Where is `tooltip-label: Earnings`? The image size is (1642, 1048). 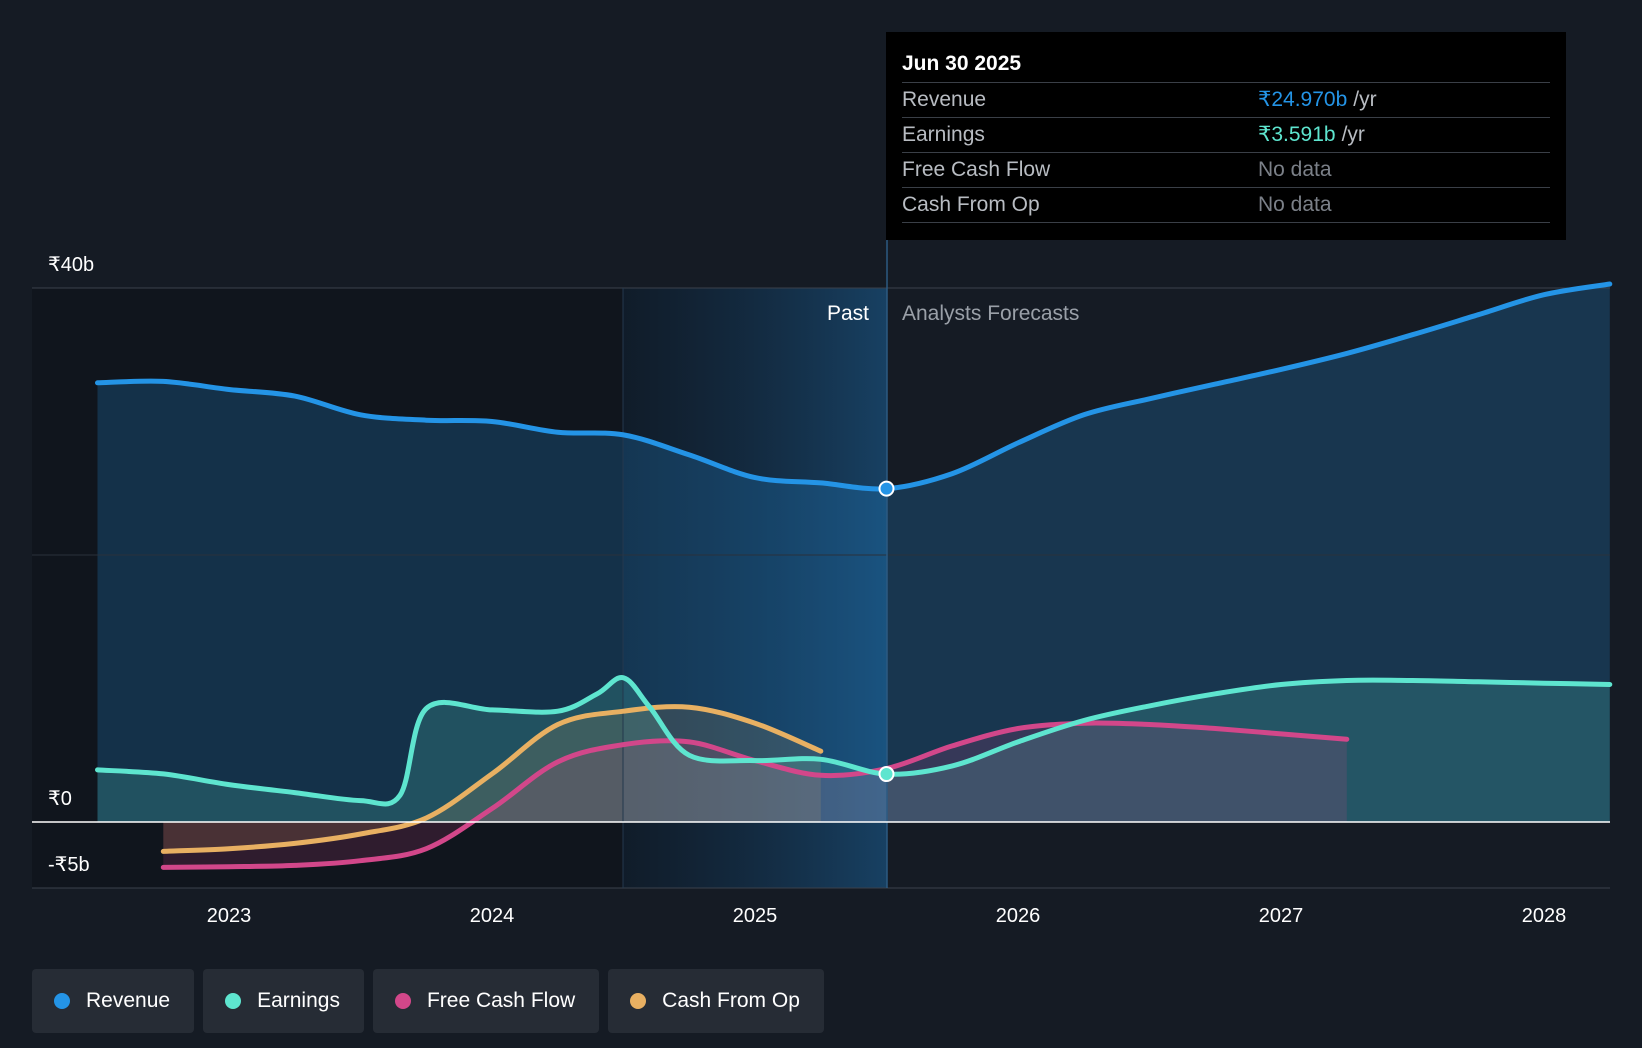 tooltip-label: Earnings is located at coordinates (943, 134).